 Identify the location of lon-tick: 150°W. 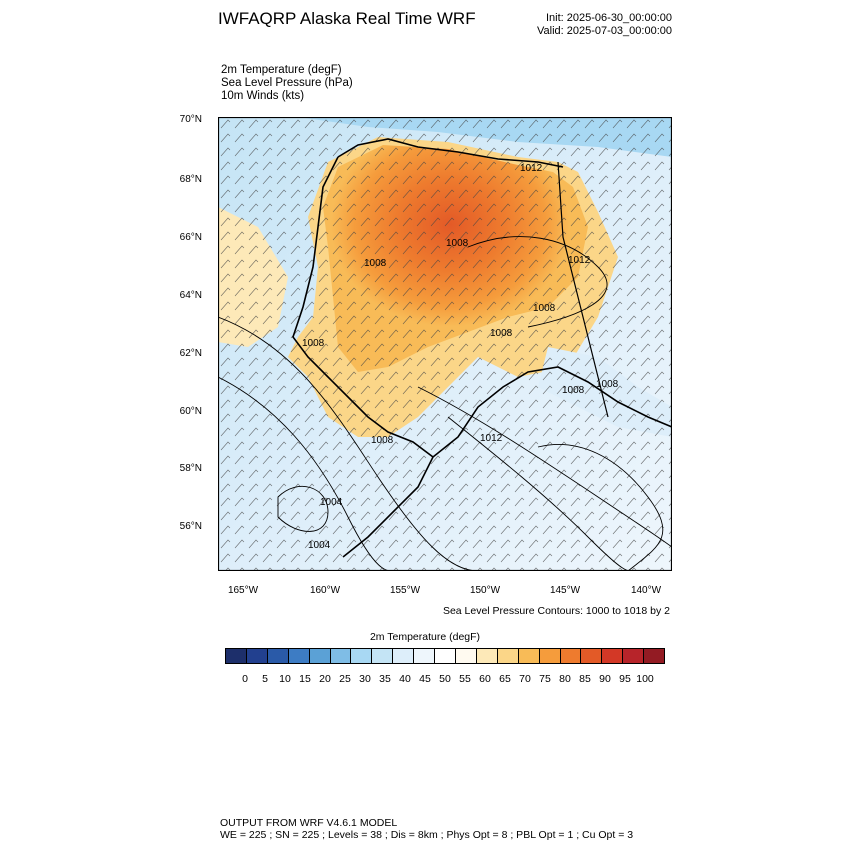
(485, 590).